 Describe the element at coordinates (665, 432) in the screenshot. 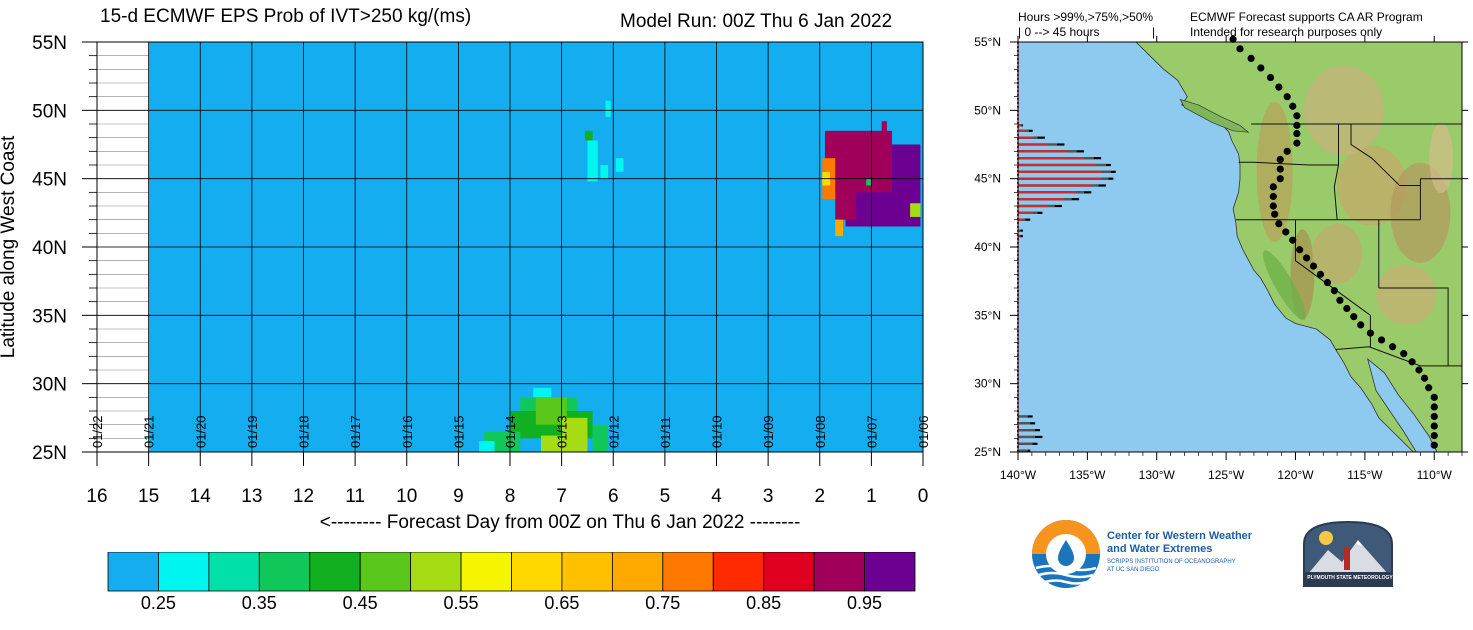

I see `date-label: 01/11` at that location.